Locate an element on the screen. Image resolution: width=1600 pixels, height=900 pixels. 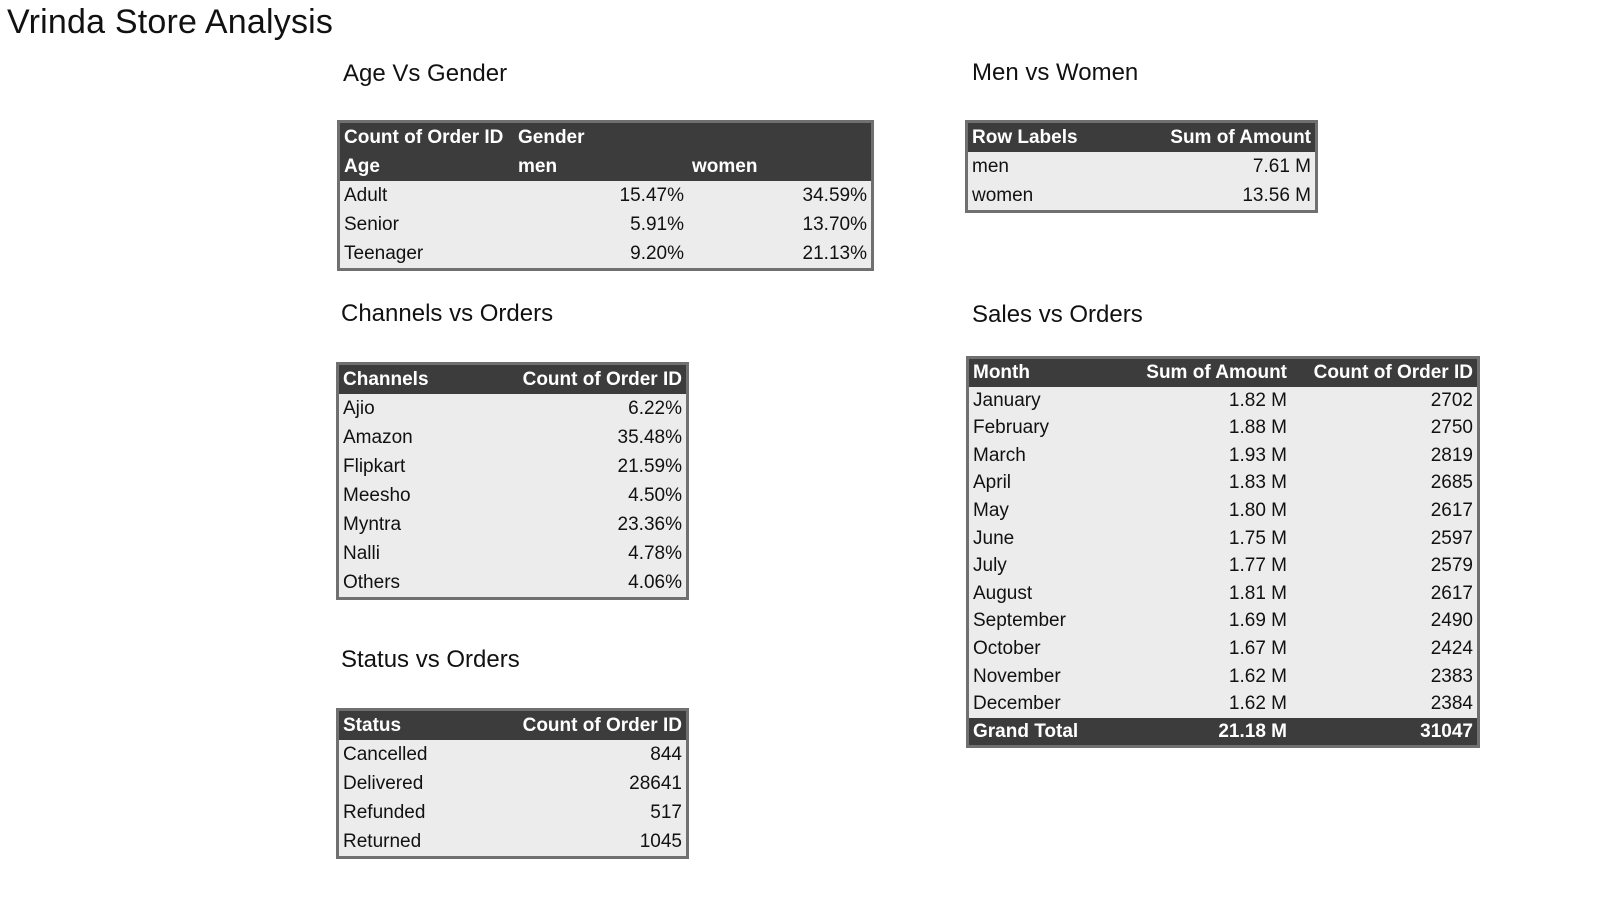
cell-value: 4.06% is located at coordinates (655, 582).